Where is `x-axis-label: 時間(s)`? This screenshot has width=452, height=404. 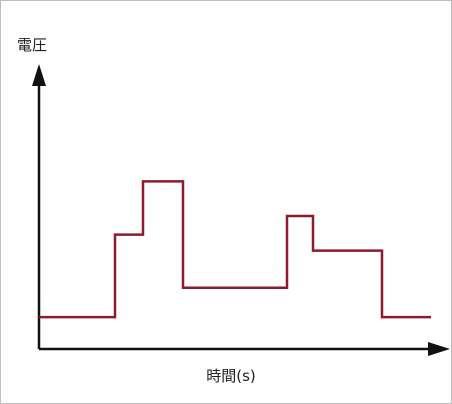
x-axis-label: 時間(s) is located at coordinates (231, 376).